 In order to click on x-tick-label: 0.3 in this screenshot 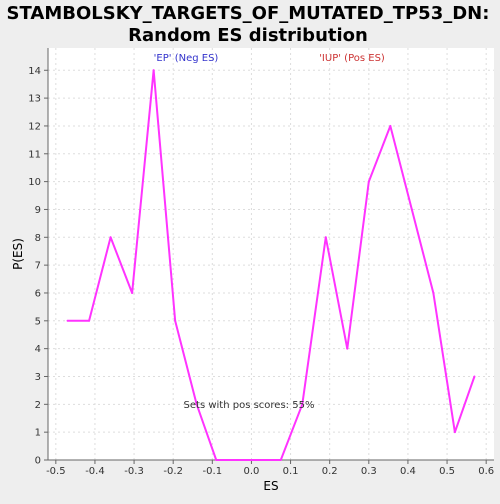, I will do `click(369, 471)`.